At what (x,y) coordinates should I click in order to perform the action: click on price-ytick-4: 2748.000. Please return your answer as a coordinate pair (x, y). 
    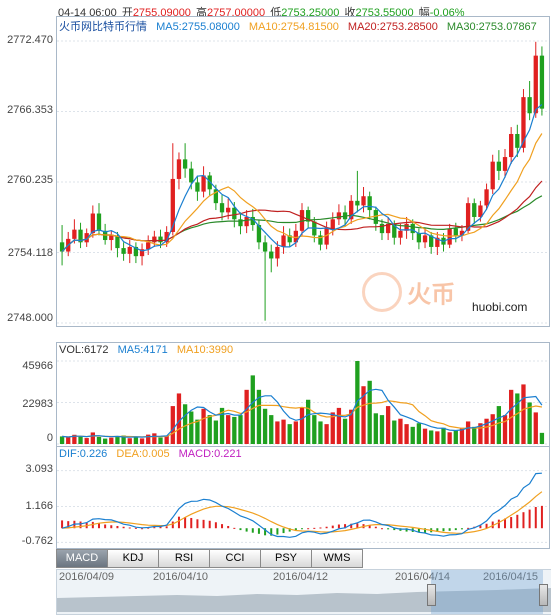
    Looking at the image, I should click on (30, 318).